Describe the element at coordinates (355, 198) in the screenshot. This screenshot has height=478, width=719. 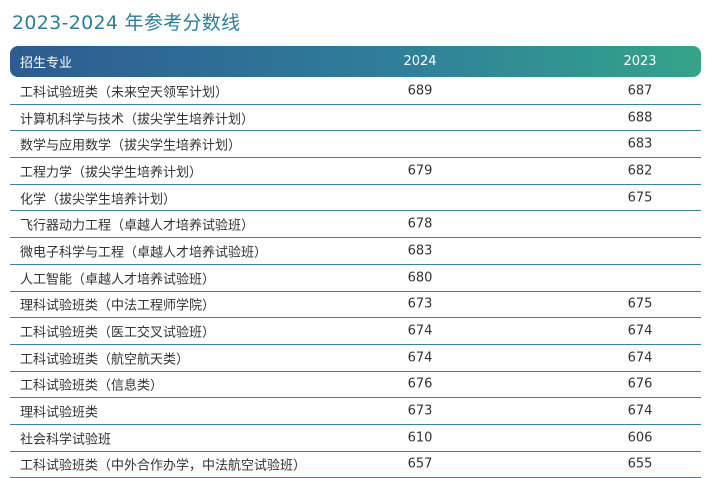
I see `table-row: 化学（拔尖学生培养计划） 675` at that location.